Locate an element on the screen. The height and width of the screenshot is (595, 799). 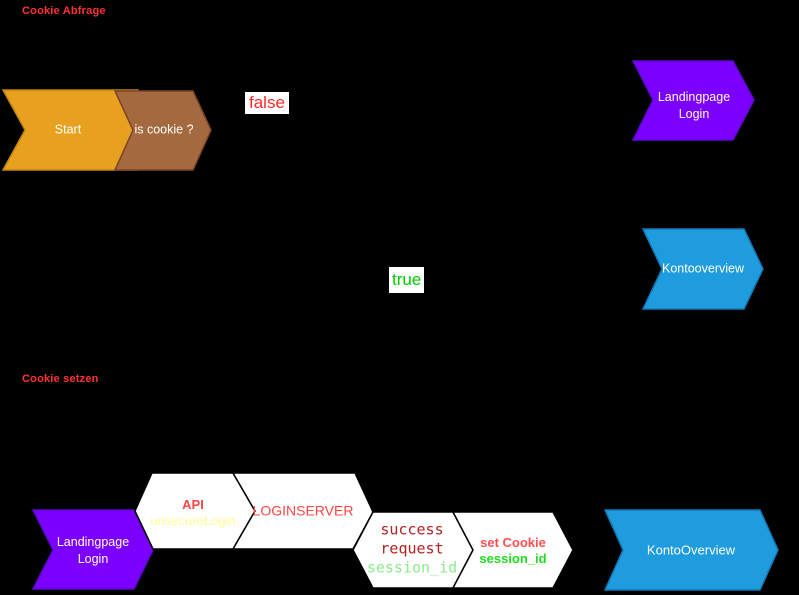
api-chevron is located at coordinates (195, 511).